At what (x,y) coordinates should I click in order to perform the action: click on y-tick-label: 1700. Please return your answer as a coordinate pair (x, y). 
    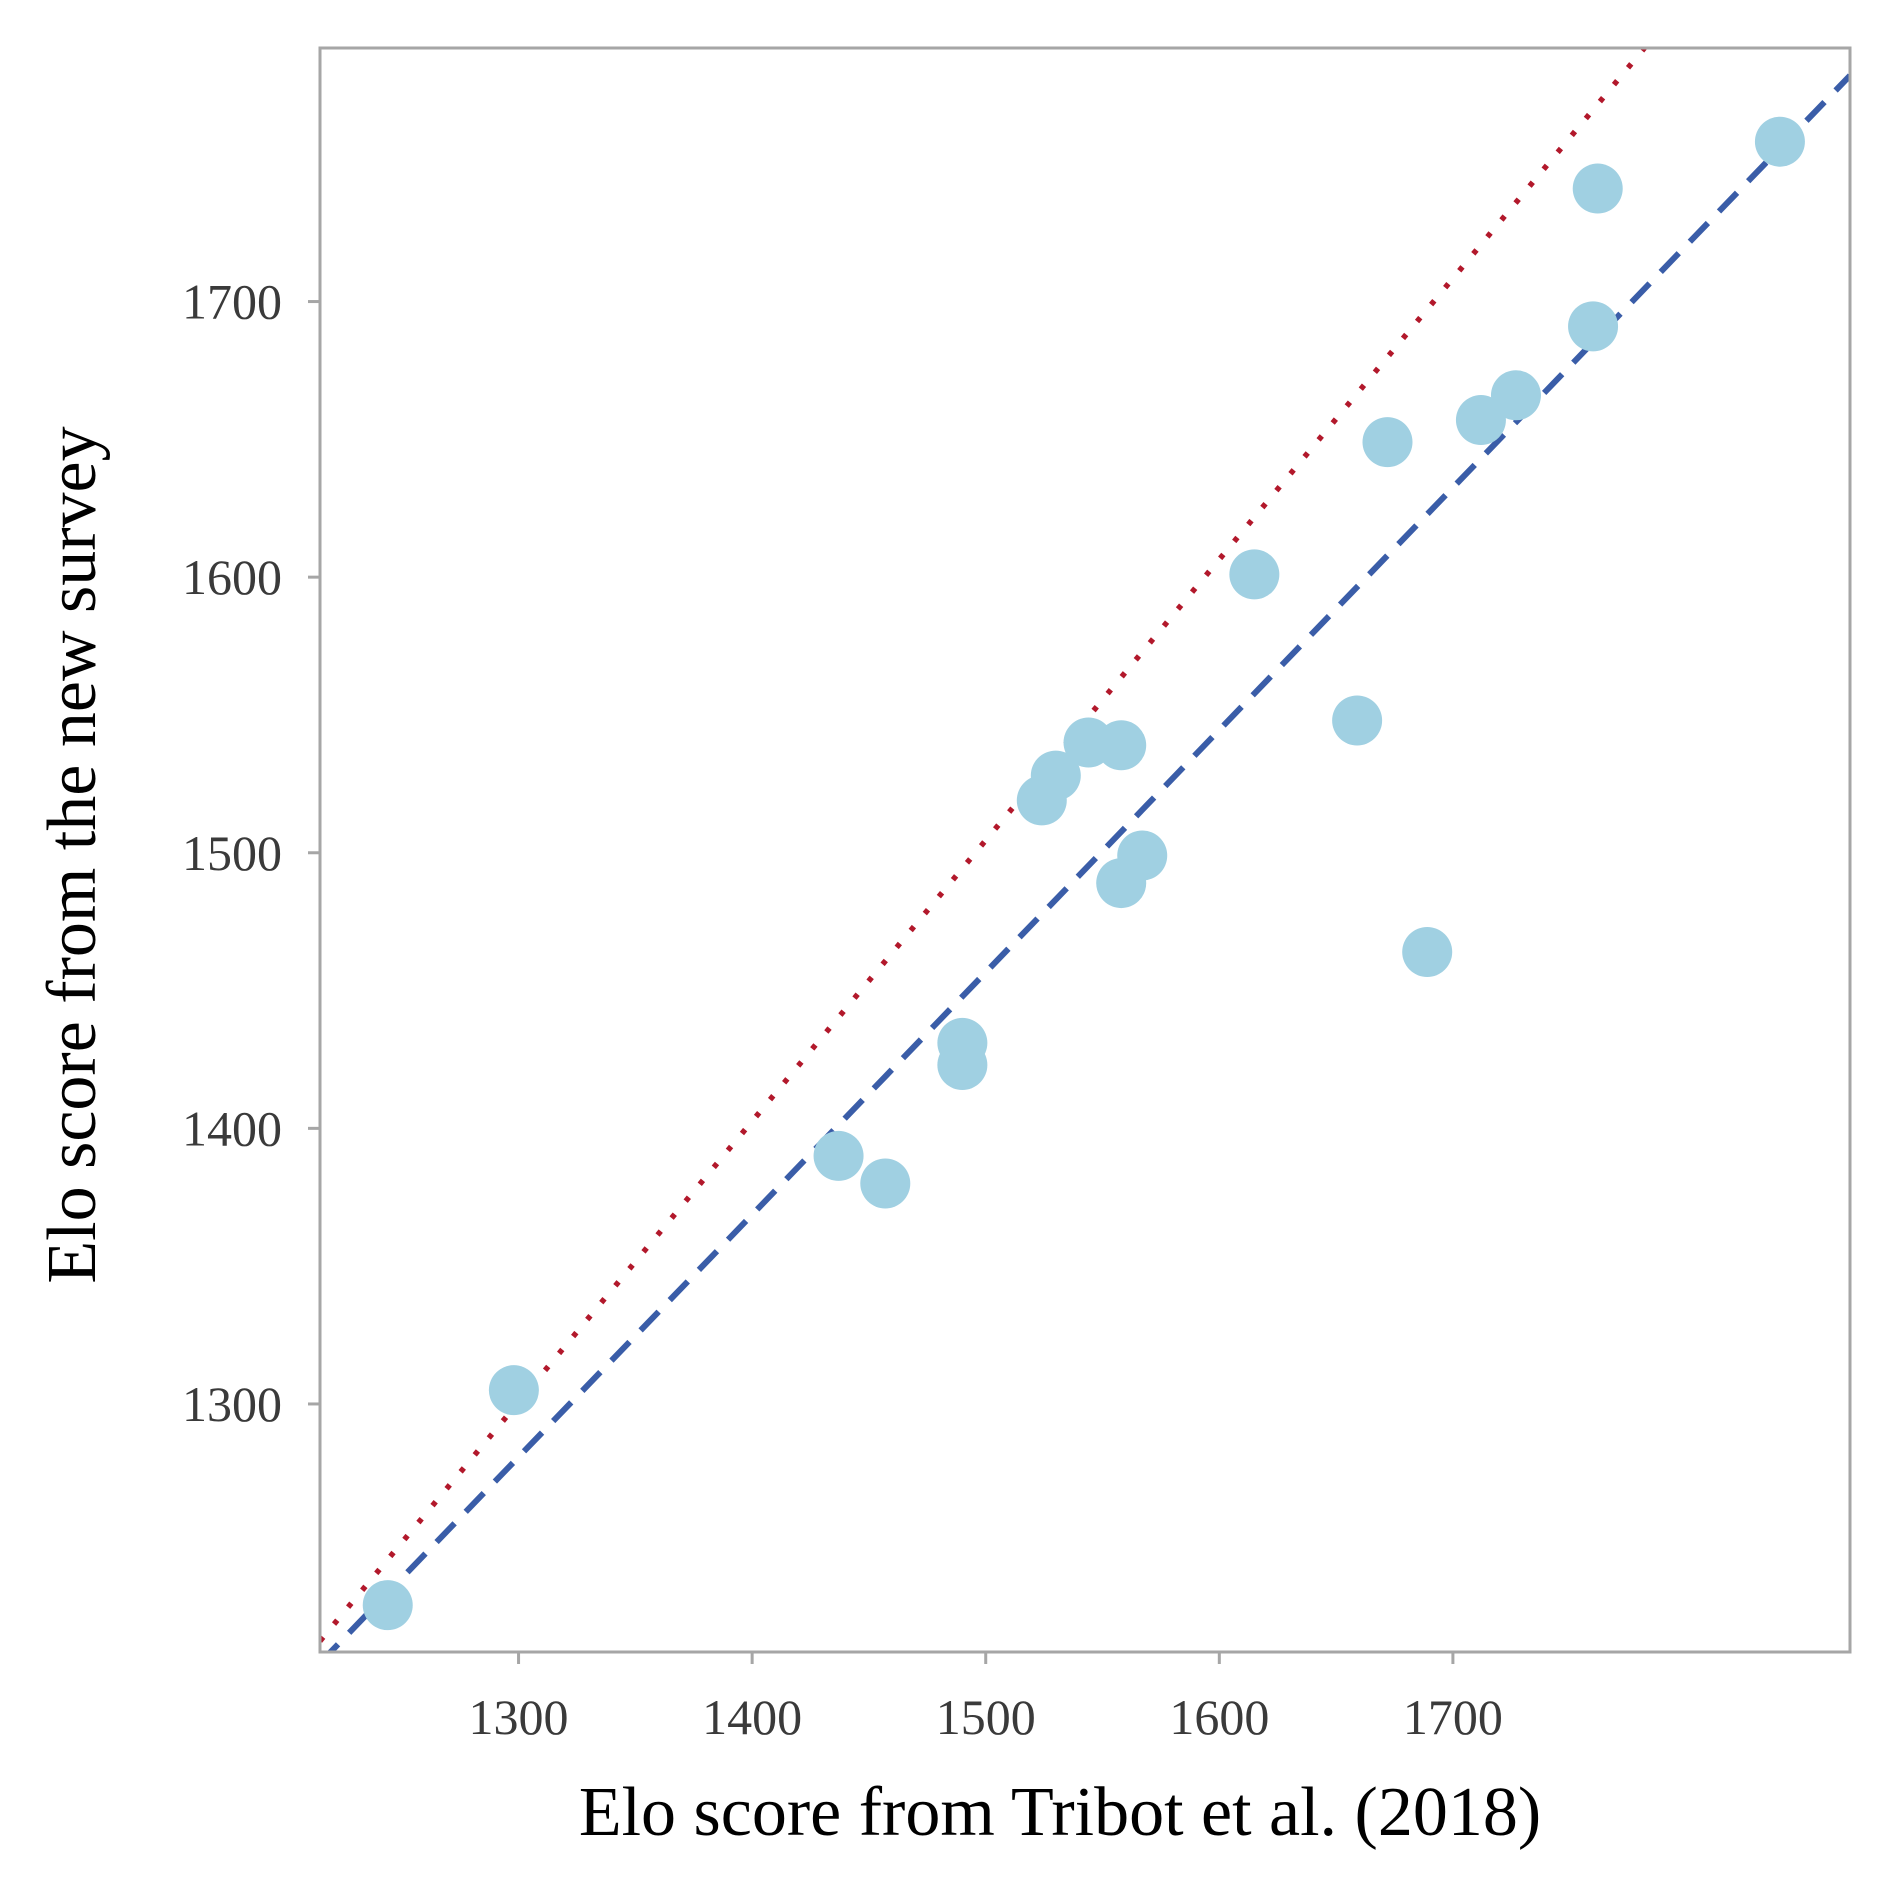
    Looking at the image, I should click on (232, 302).